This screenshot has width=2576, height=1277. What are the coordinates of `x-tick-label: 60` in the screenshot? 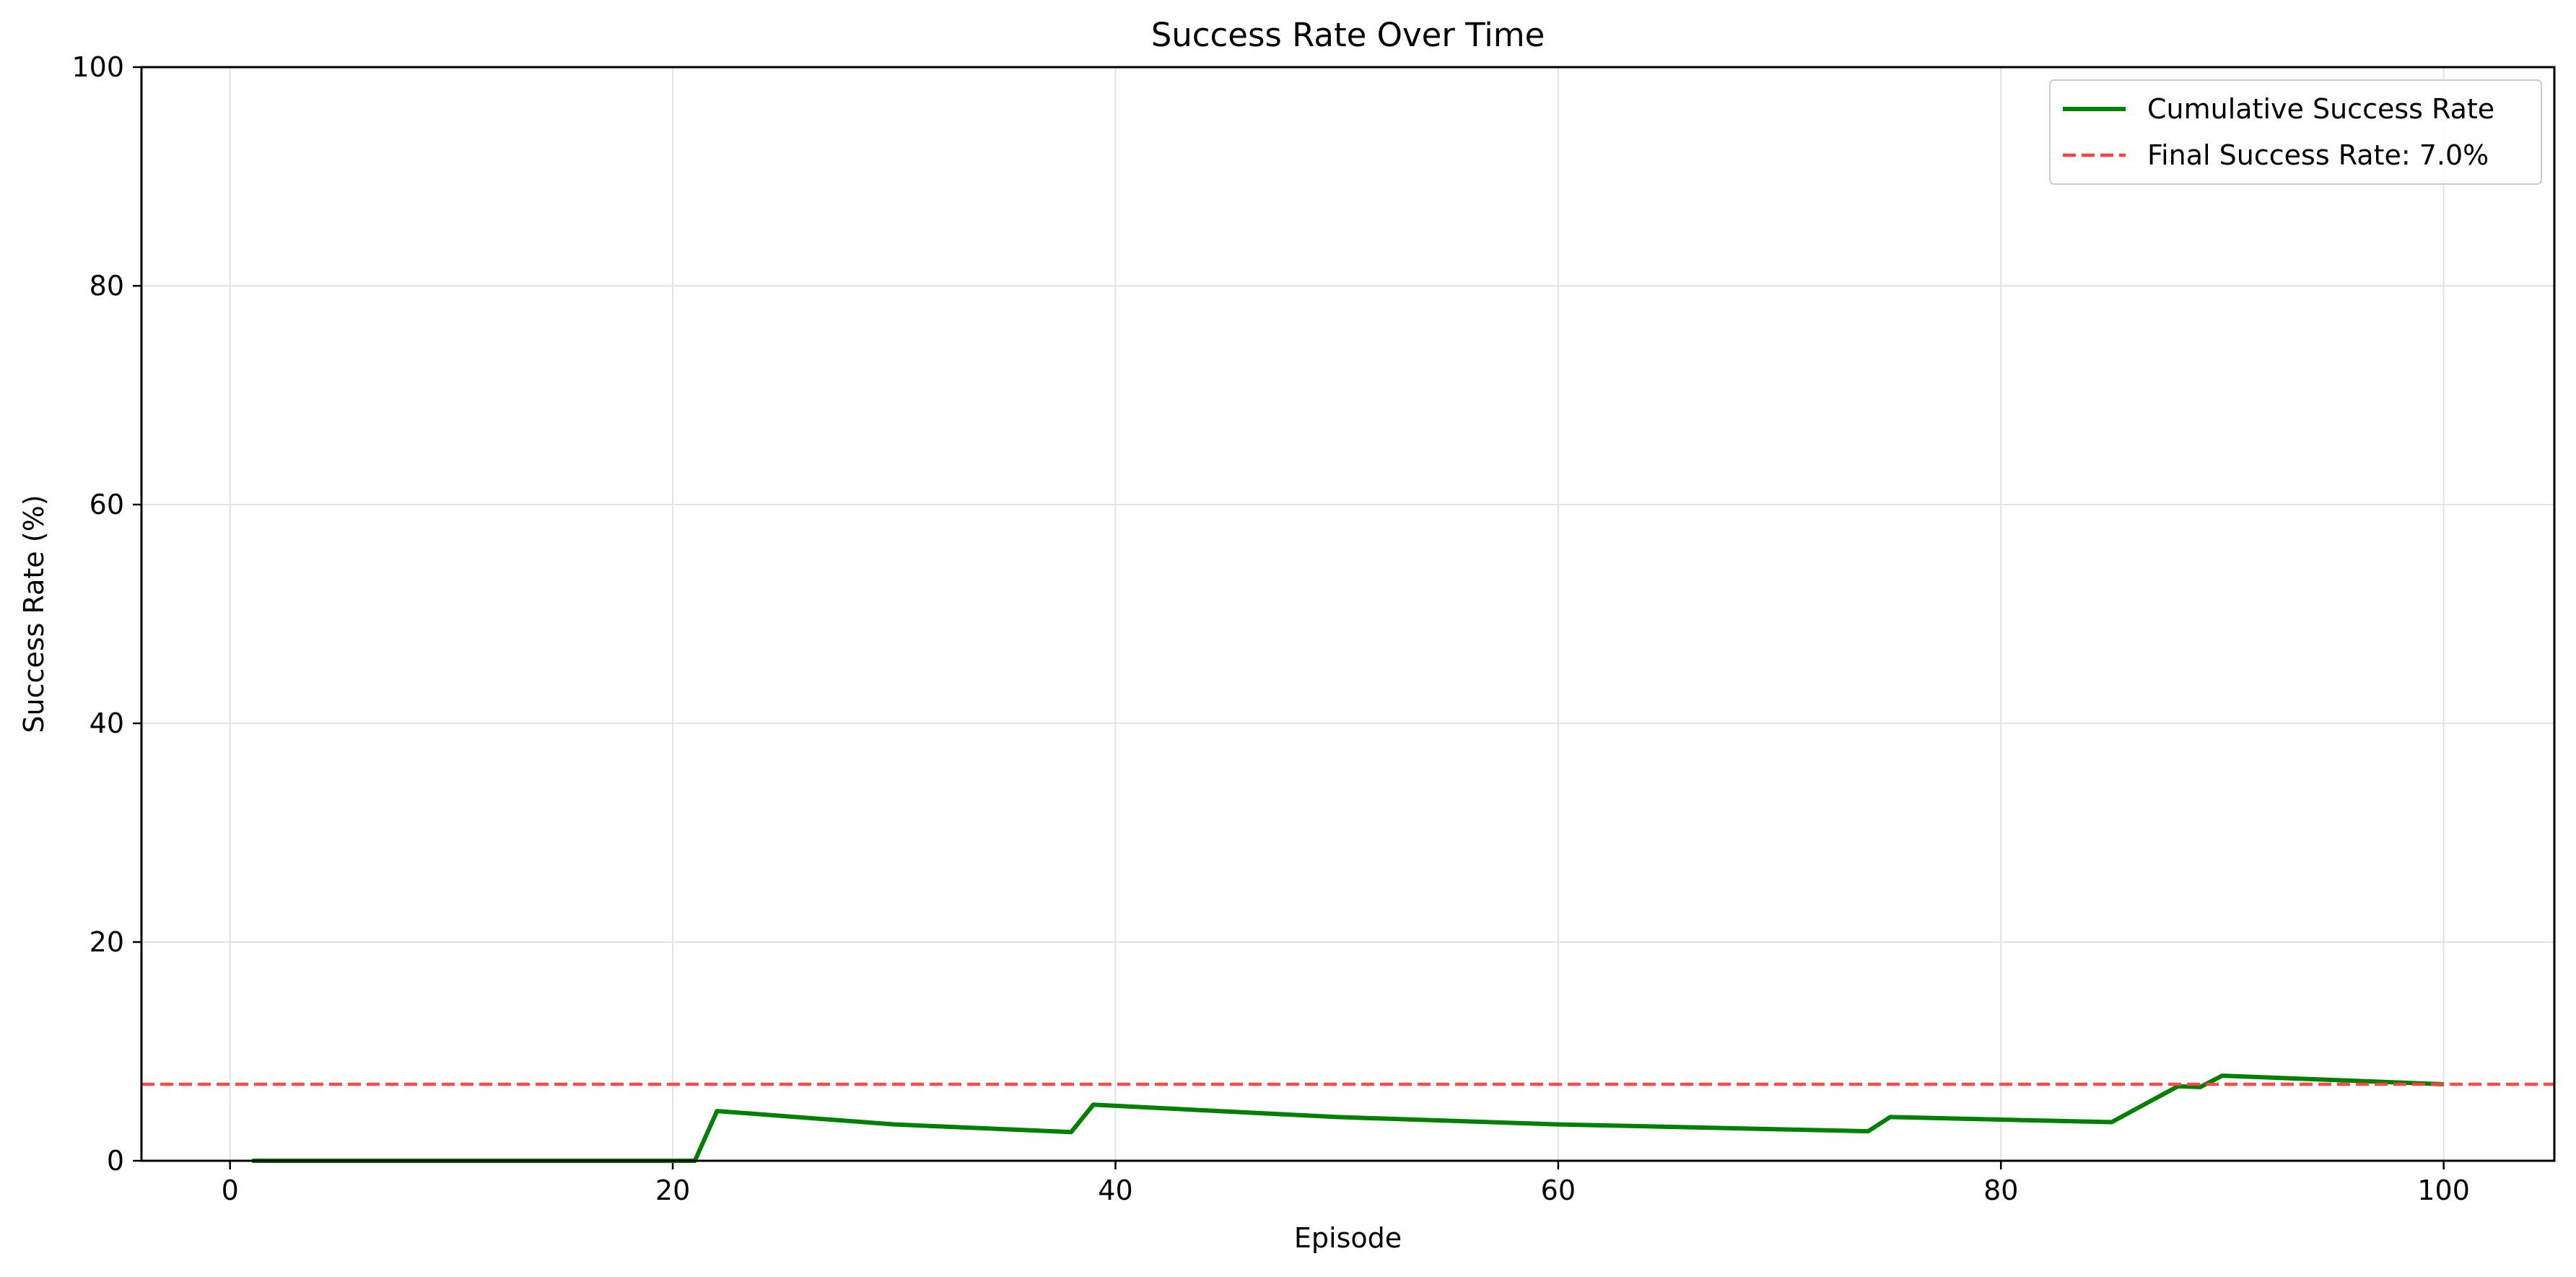 It's located at (1558, 1190).